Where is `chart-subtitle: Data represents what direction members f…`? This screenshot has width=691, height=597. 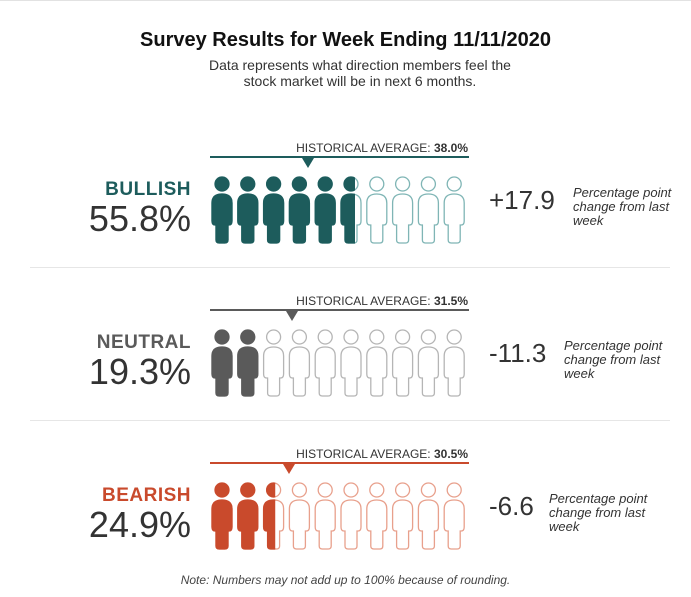
chart-subtitle: Data represents what direction members f… is located at coordinates (360, 73).